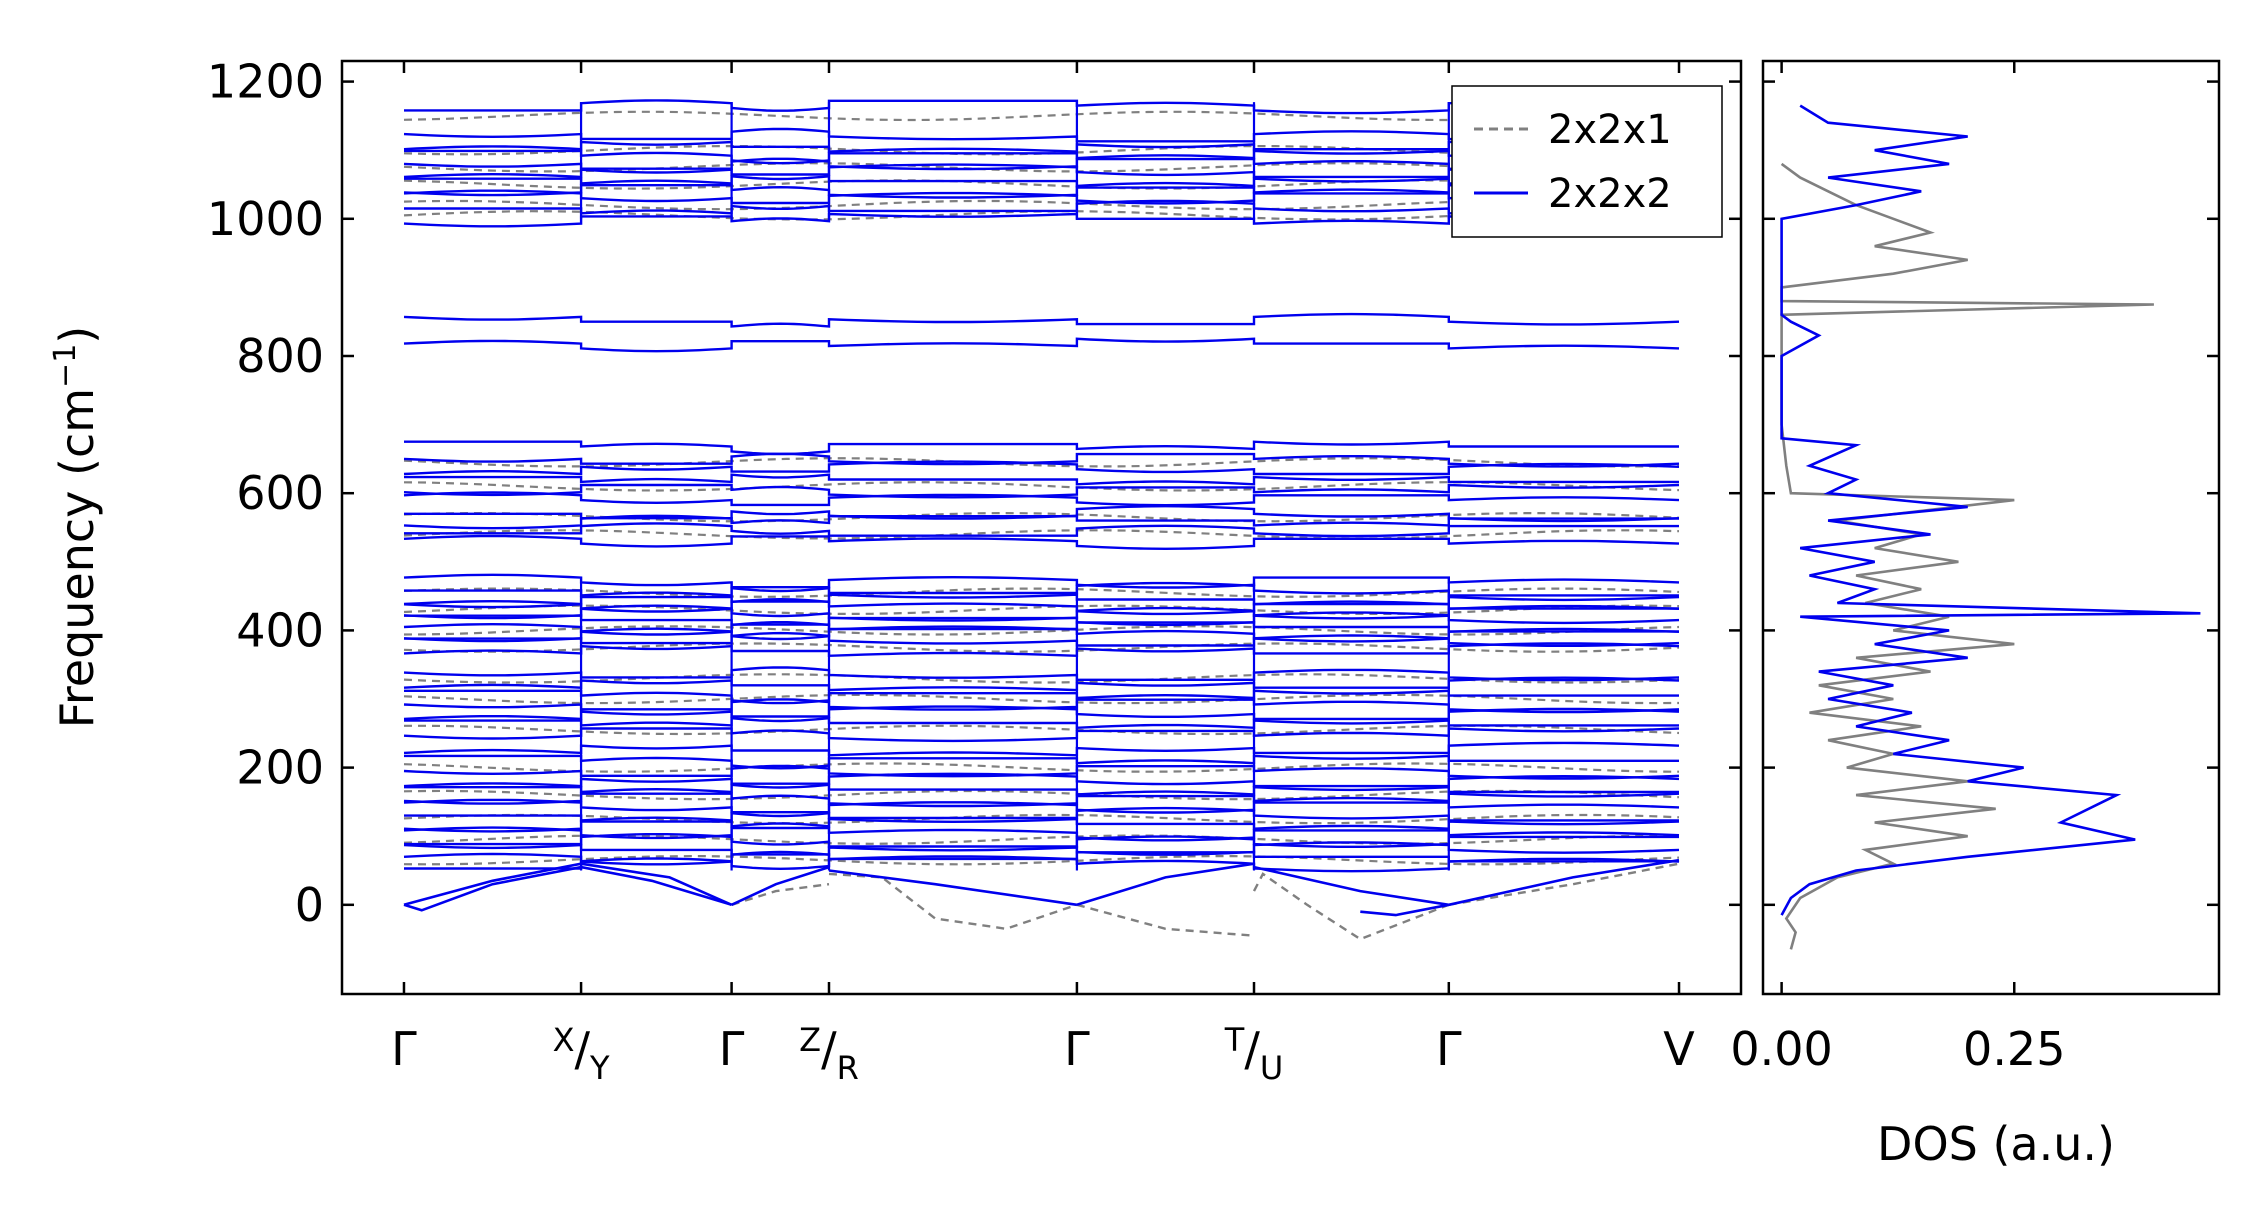 Image resolution: width=2259 pixels, height=1221 pixels. I want to click on legend-box, so click(1587, 161).